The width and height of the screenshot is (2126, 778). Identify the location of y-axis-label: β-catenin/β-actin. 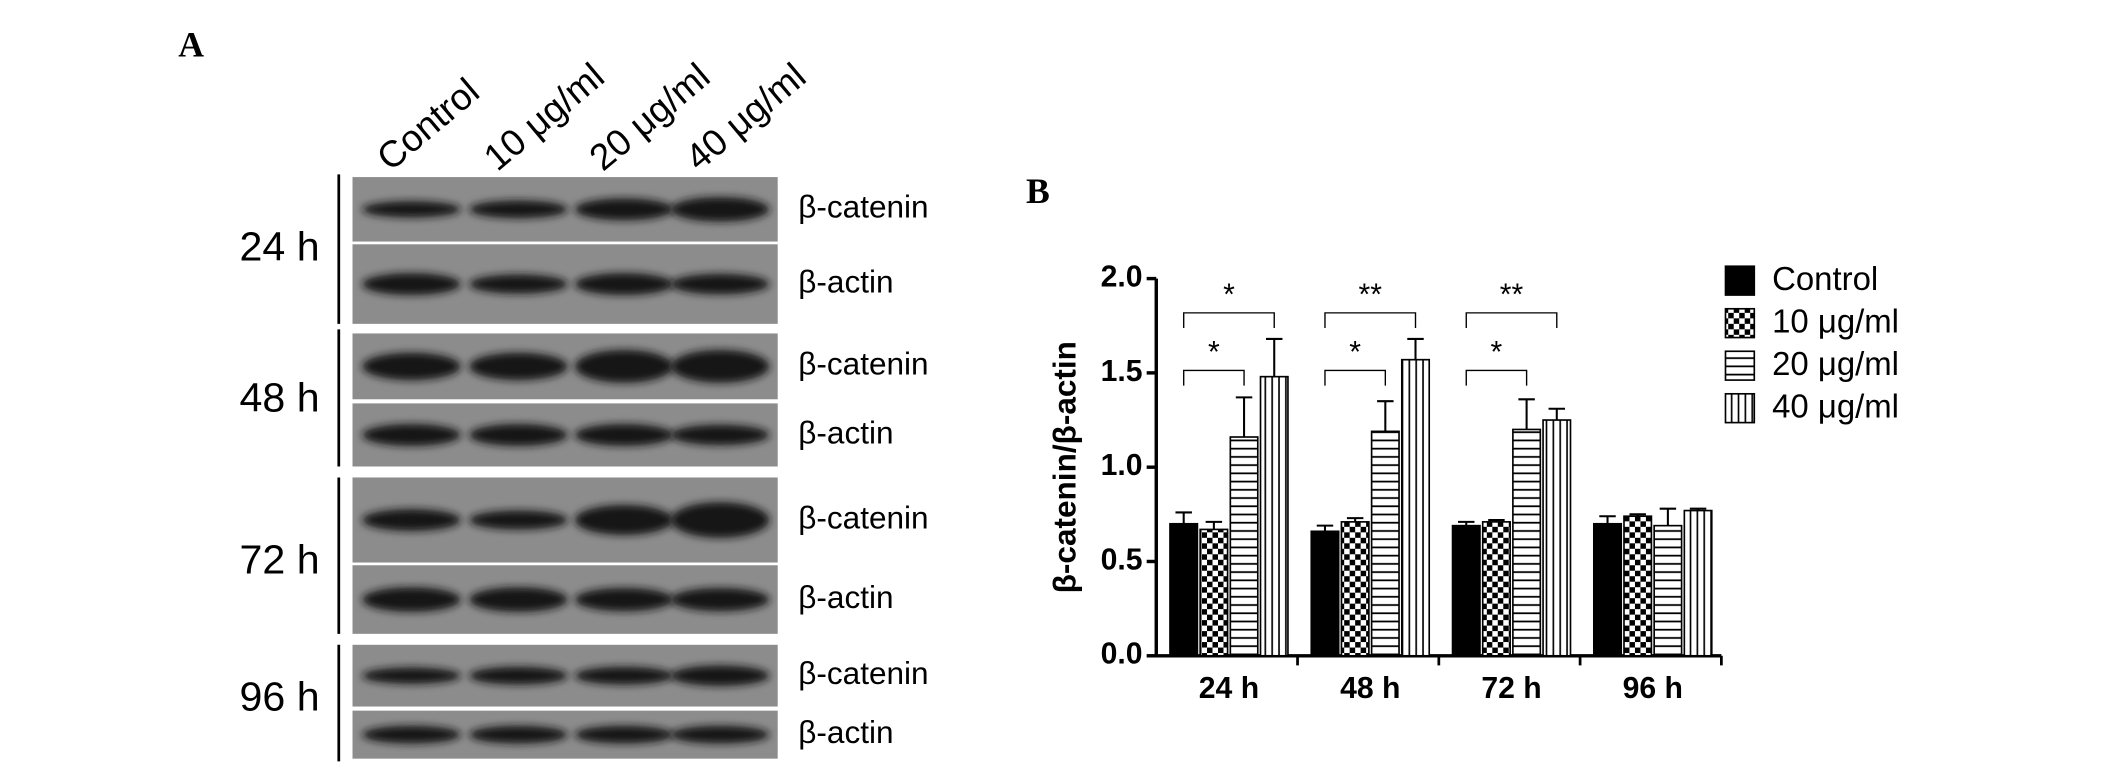
(1064, 467).